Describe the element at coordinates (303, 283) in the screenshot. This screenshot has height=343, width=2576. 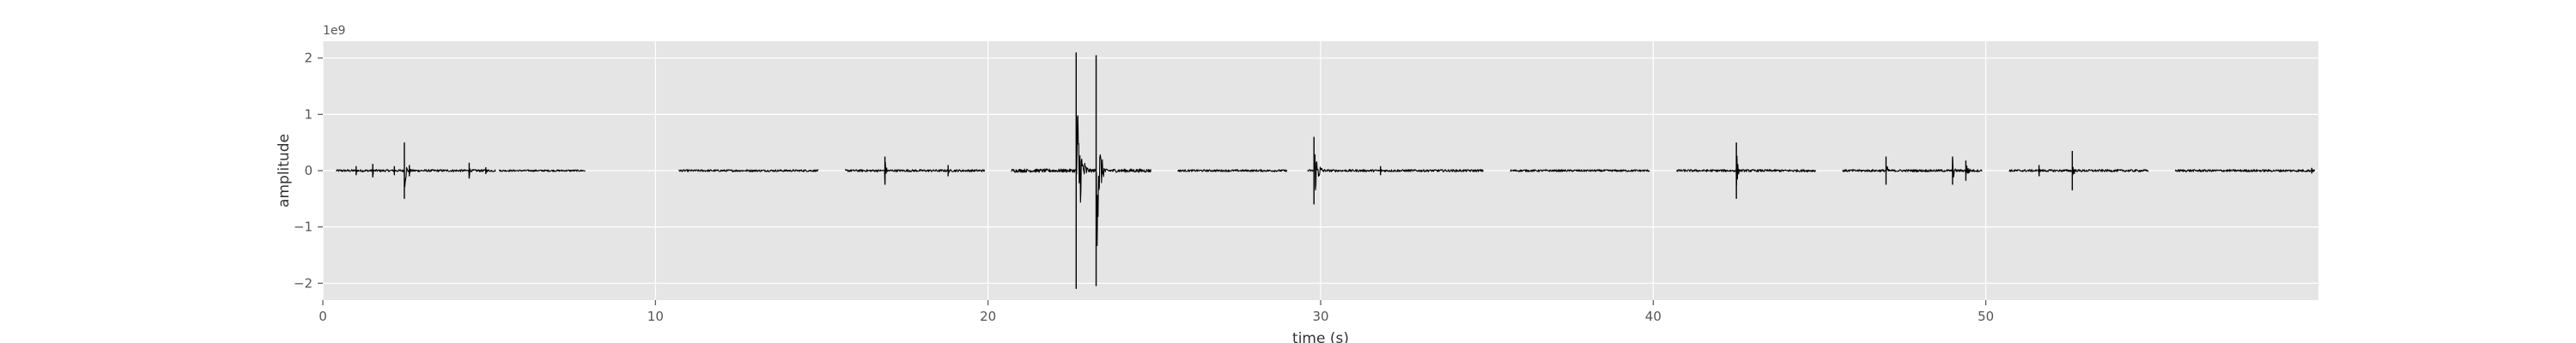
I see `y-tick-label: −2` at that location.